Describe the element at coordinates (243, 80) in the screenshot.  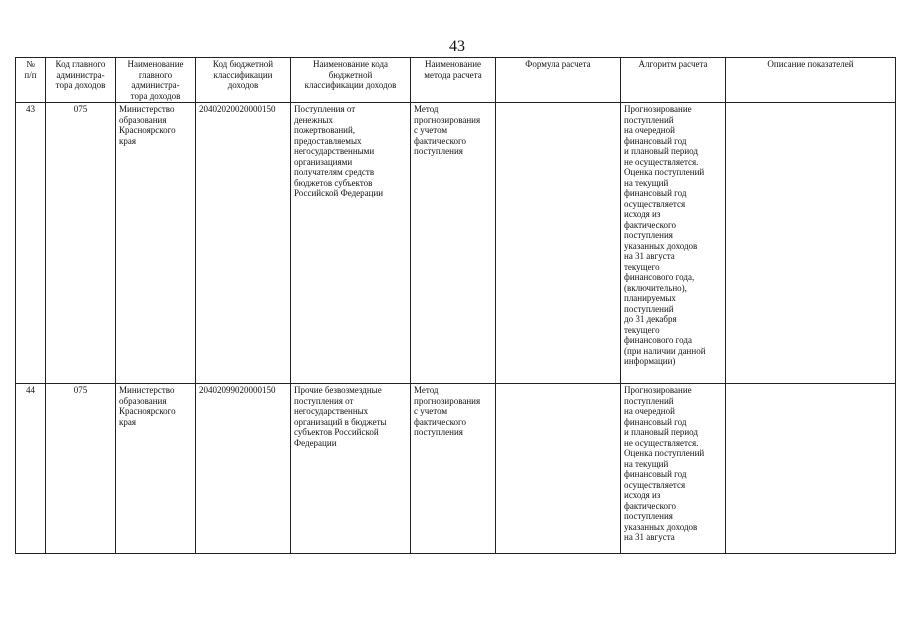
I see `header-kbk: Код бюджетной классификации доходов` at that location.